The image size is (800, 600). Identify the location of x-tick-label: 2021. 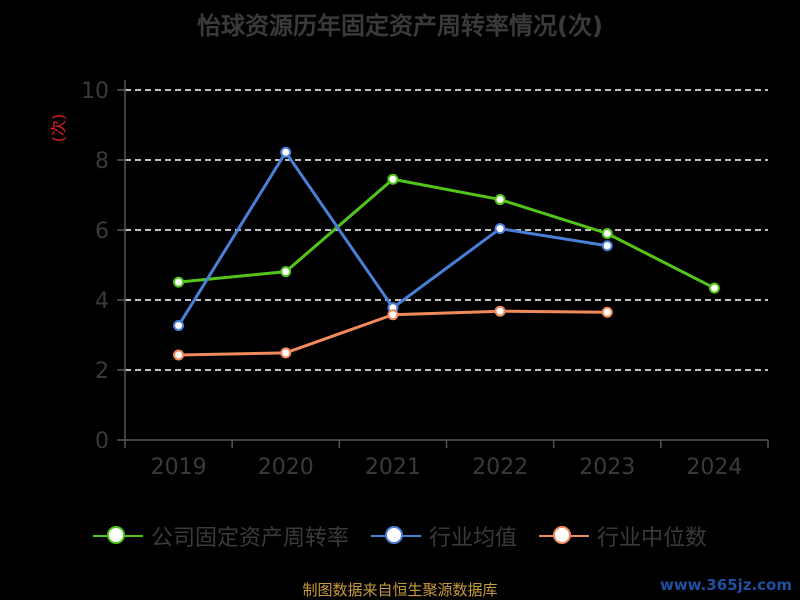
(393, 467).